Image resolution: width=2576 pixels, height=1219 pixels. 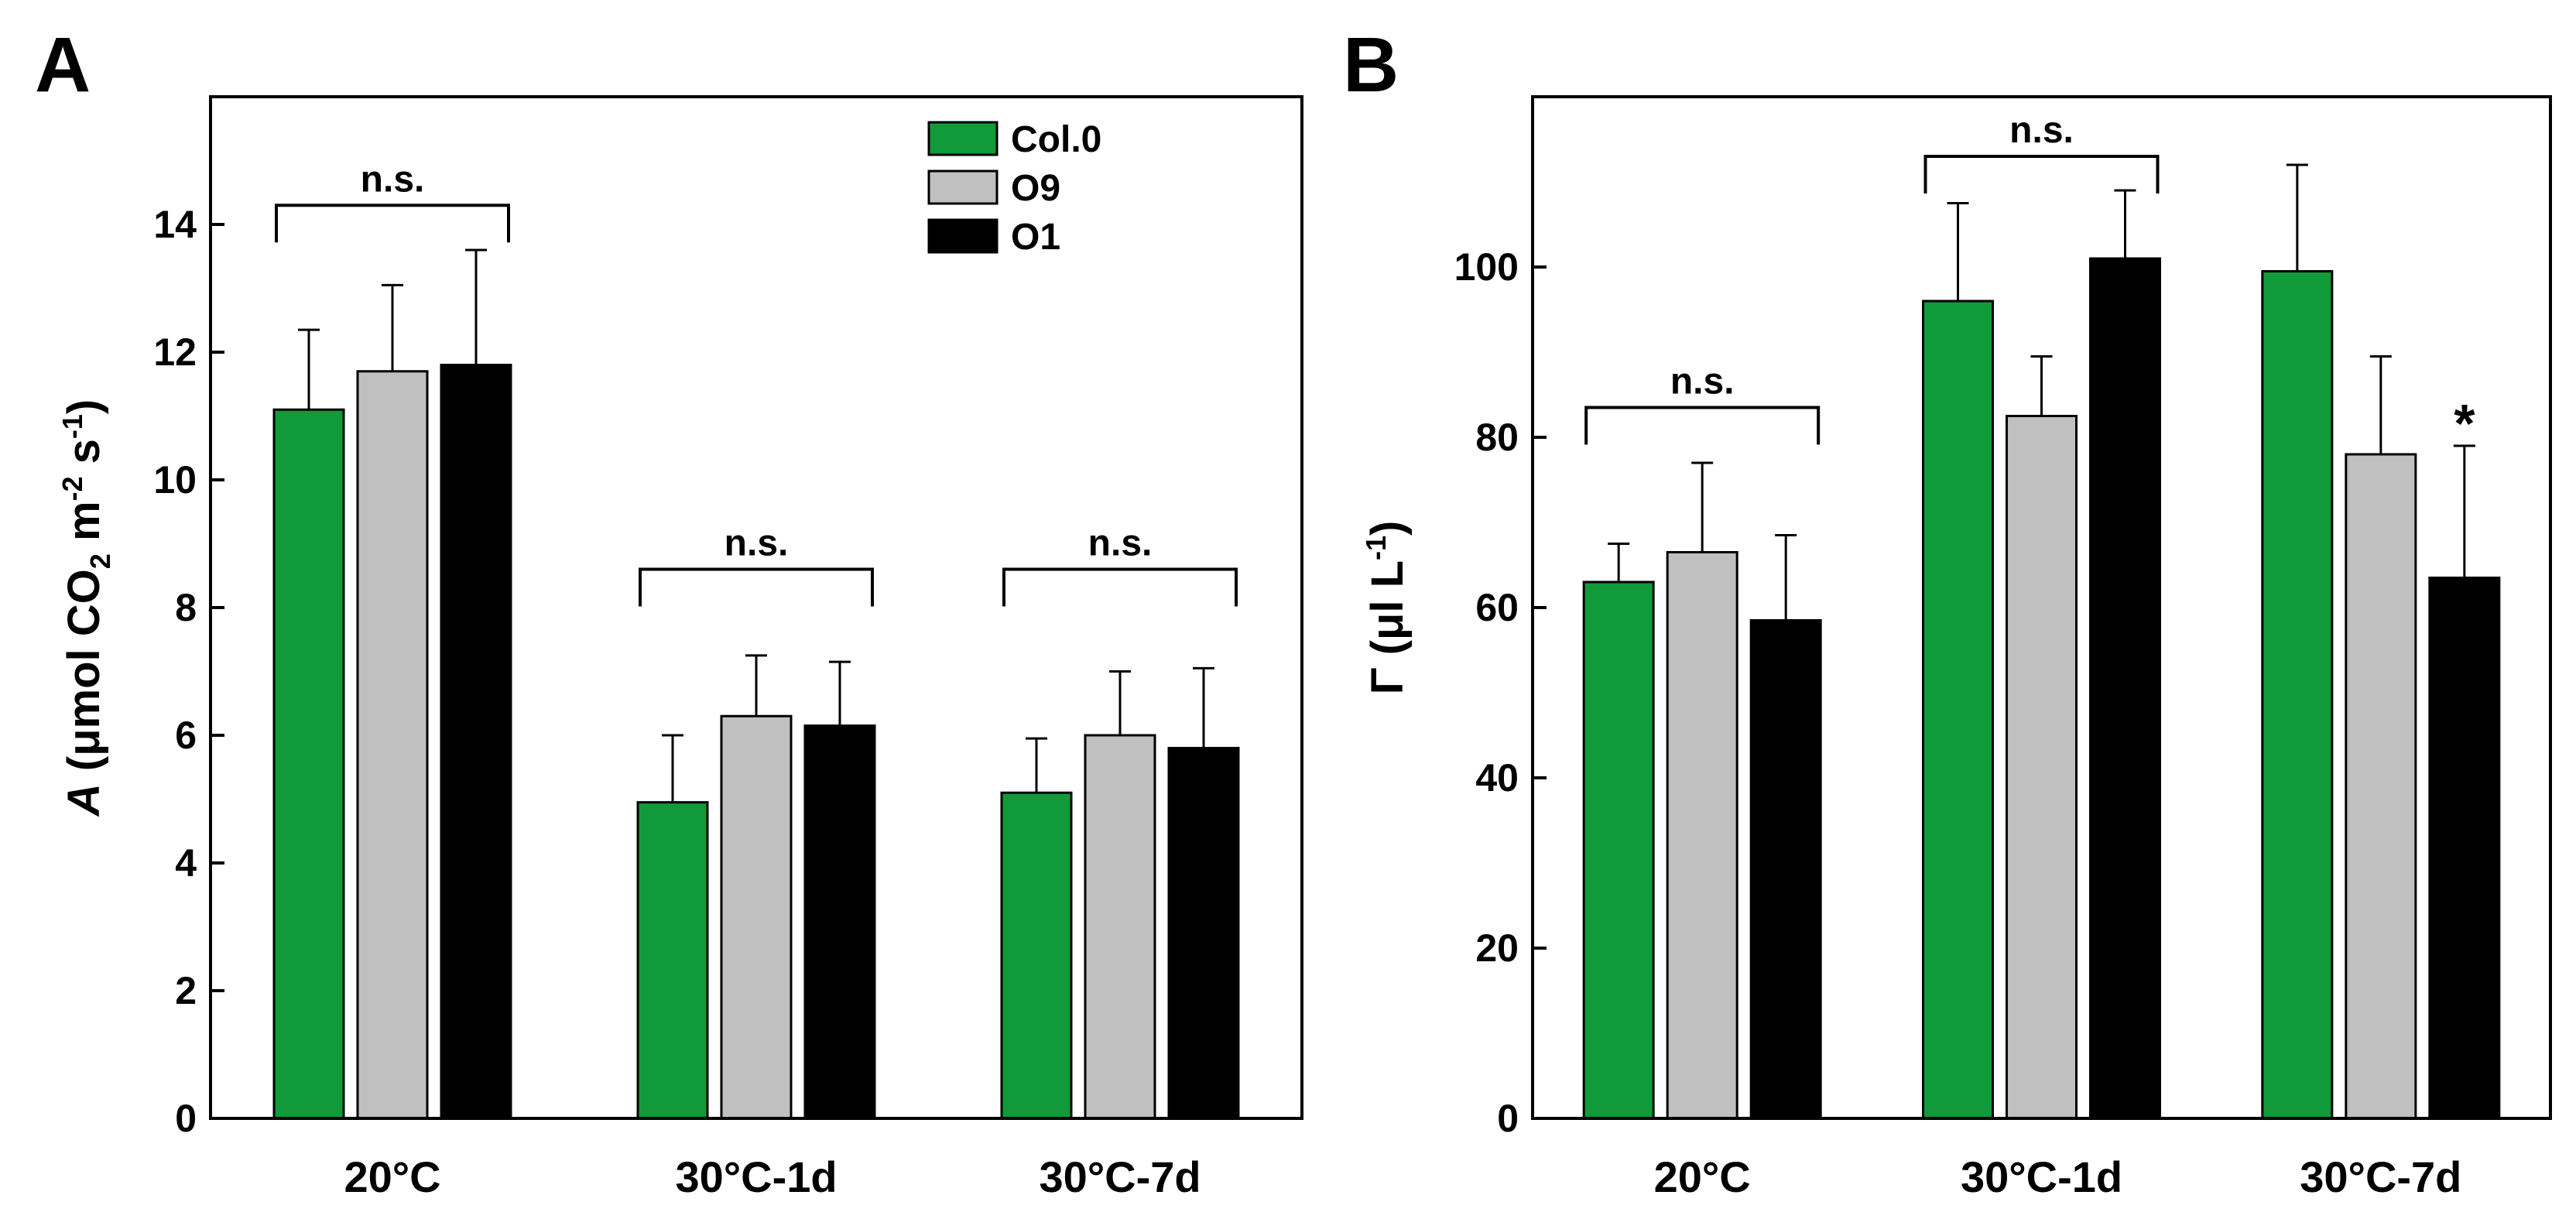 What do you see at coordinates (186, 607) in the screenshot?
I see `panel-a-y-tick-label-4: 8` at bounding box center [186, 607].